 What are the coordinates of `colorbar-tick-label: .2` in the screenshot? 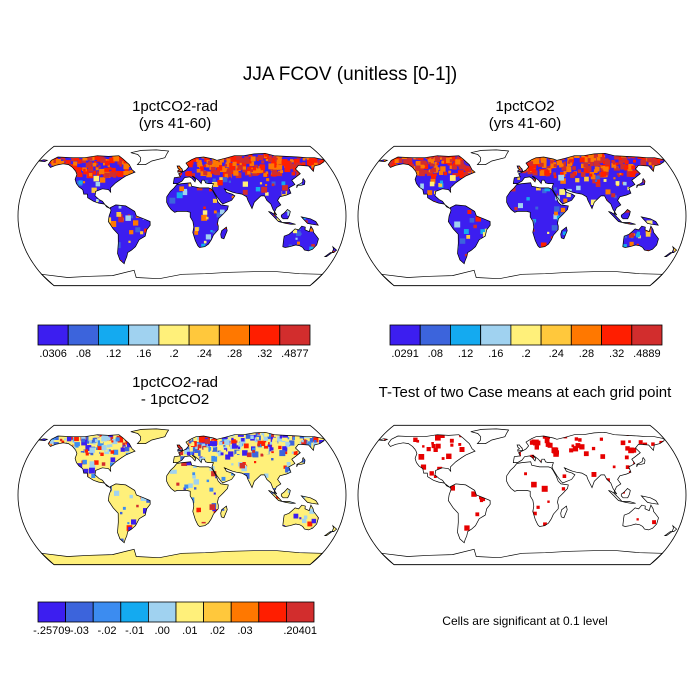 It's located at (174, 354).